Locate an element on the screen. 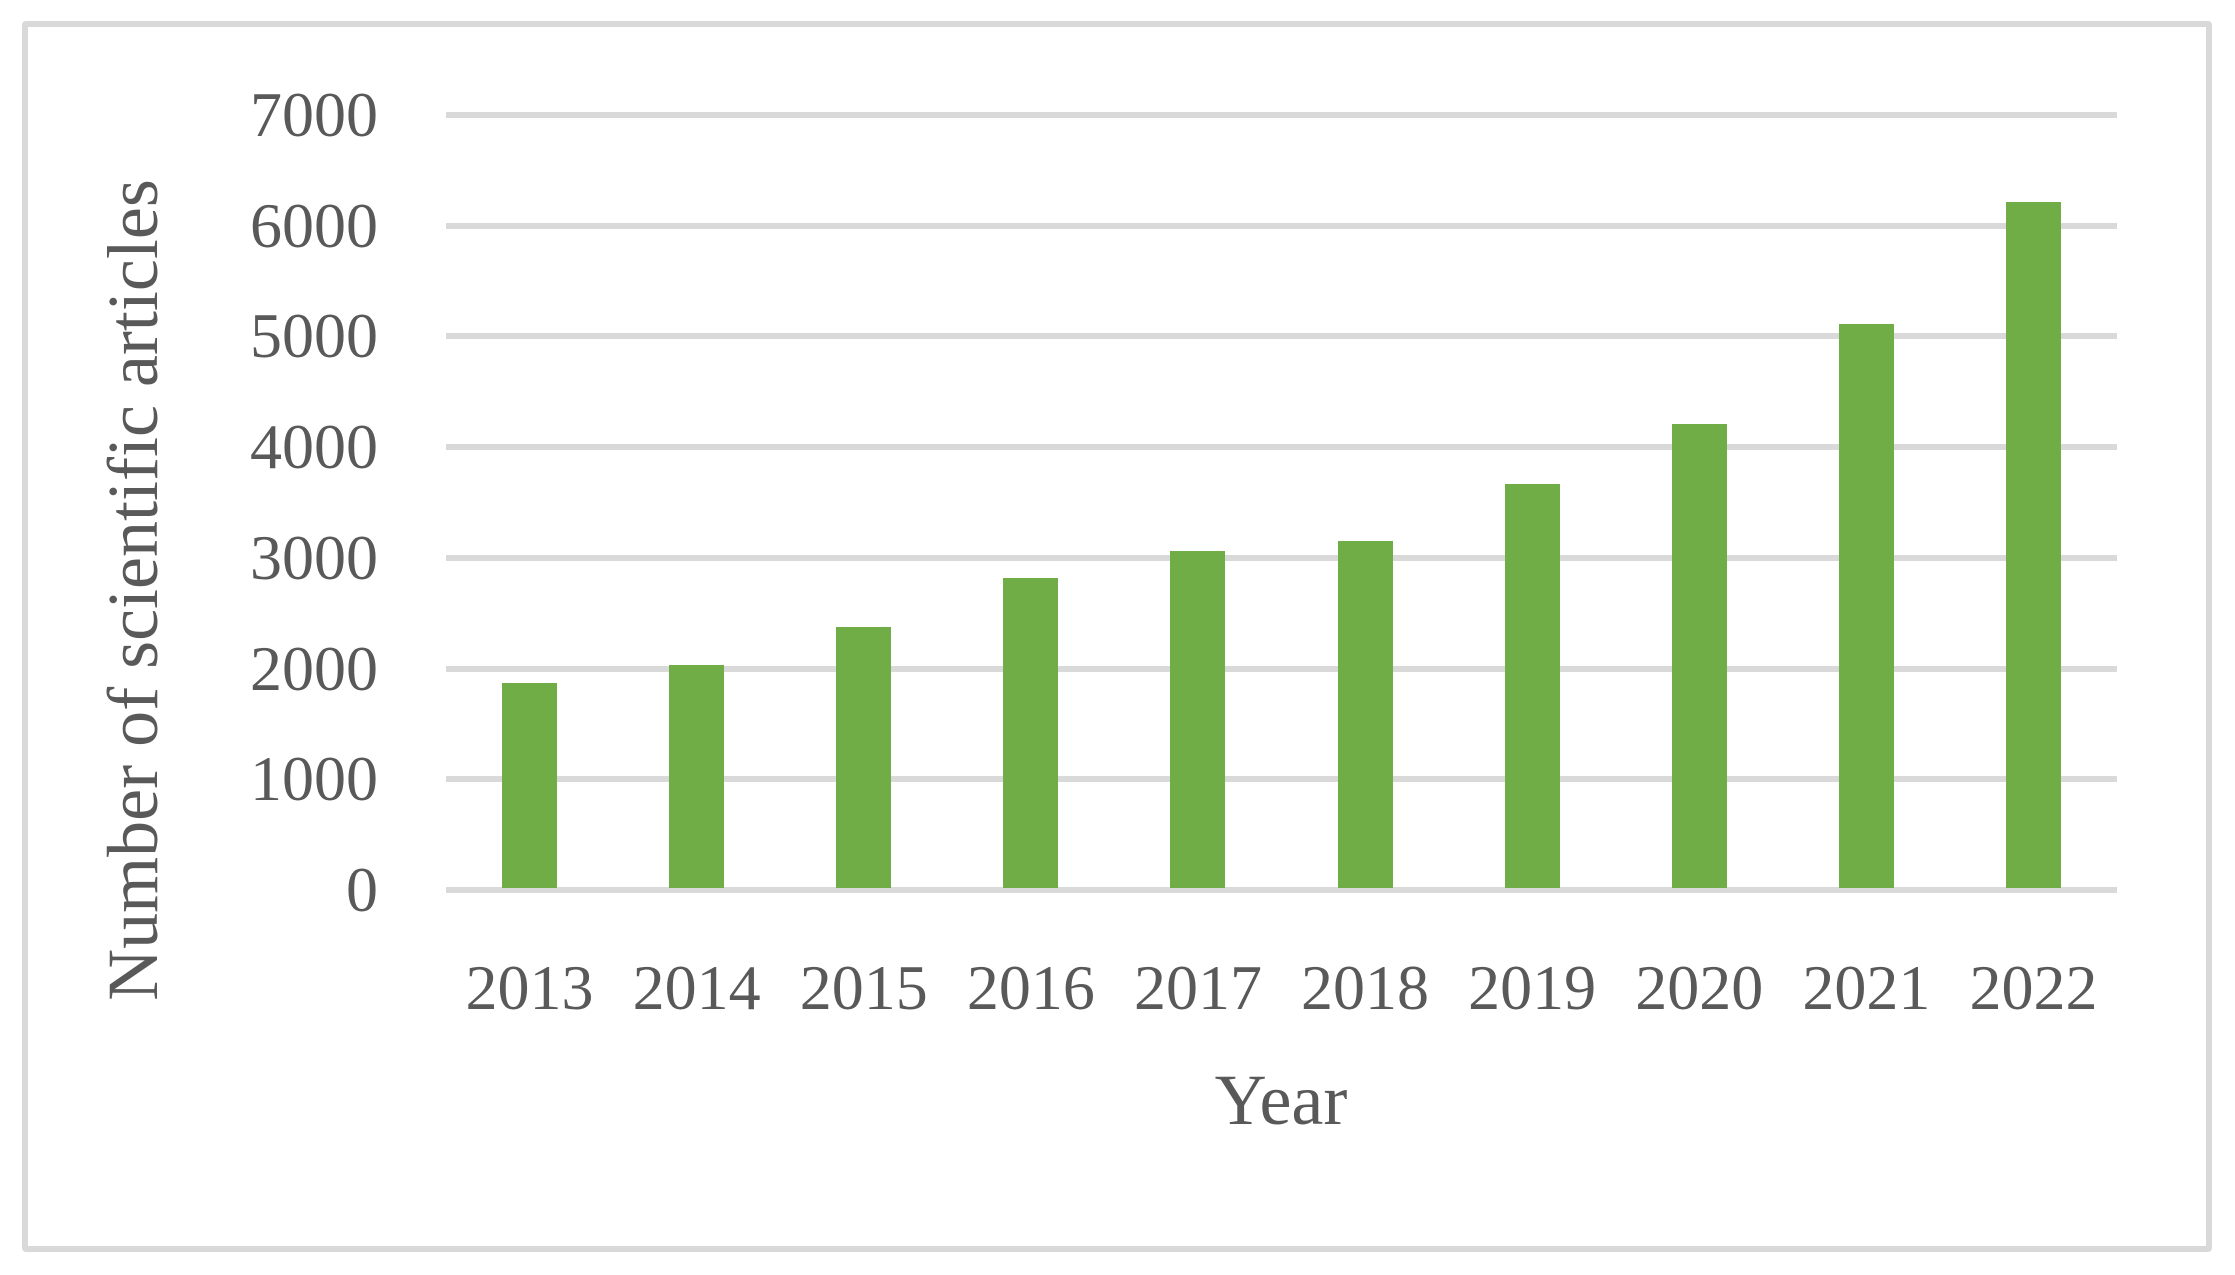  x-axis-title: Year is located at coordinates (1281, 1100).